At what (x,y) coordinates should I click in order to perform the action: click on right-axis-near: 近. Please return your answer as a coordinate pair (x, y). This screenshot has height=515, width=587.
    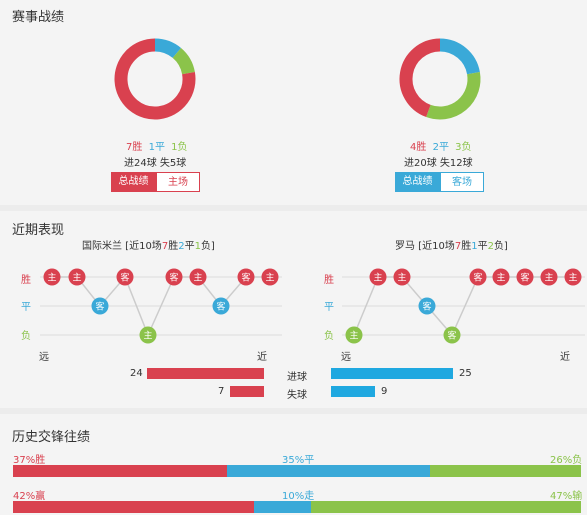
    Looking at the image, I should click on (565, 357).